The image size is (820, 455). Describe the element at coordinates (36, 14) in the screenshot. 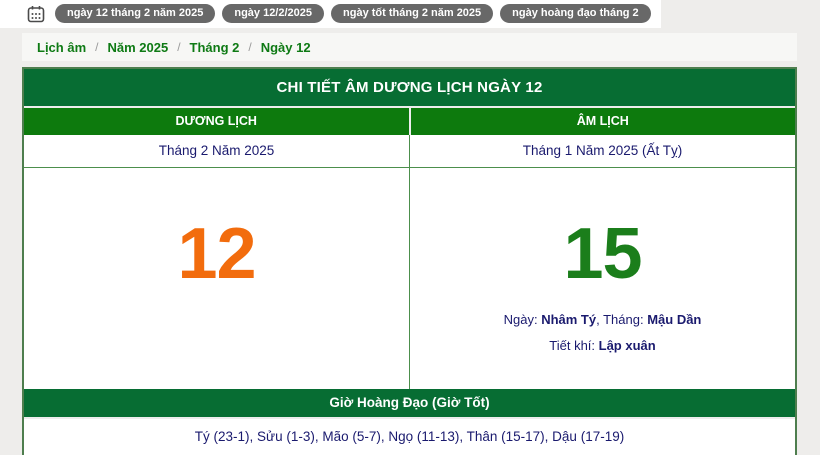

I see `calendar-icon` at that location.